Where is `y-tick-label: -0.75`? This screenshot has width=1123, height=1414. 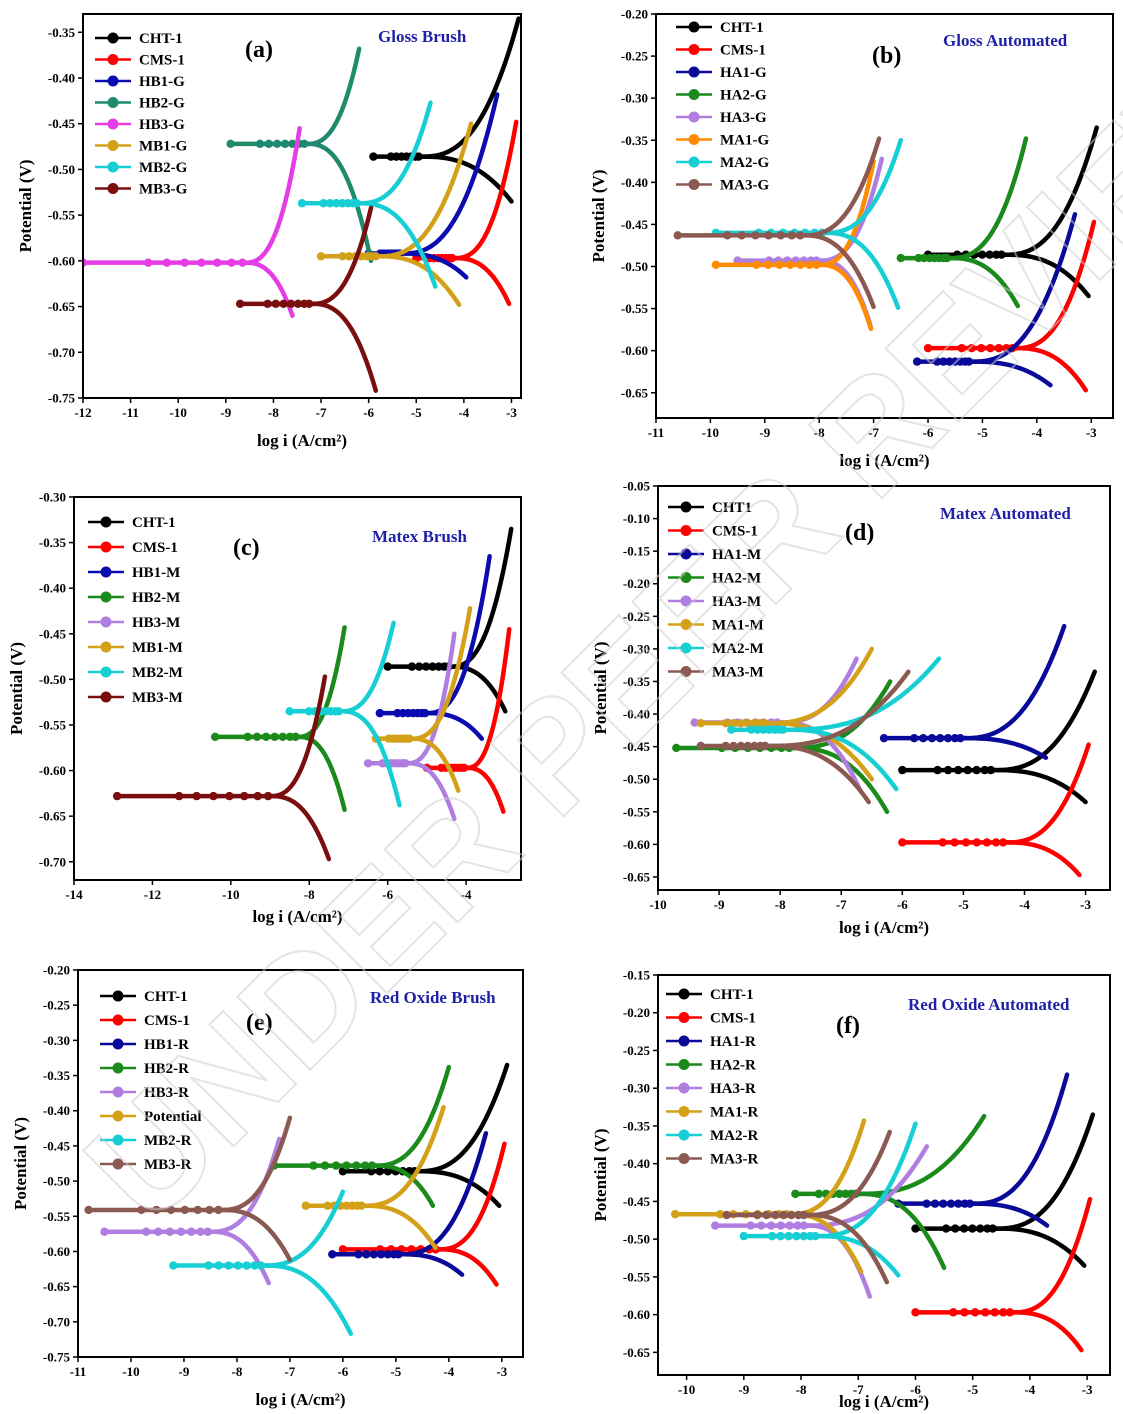 y-tick-label: -0.75 is located at coordinates (62, 398).